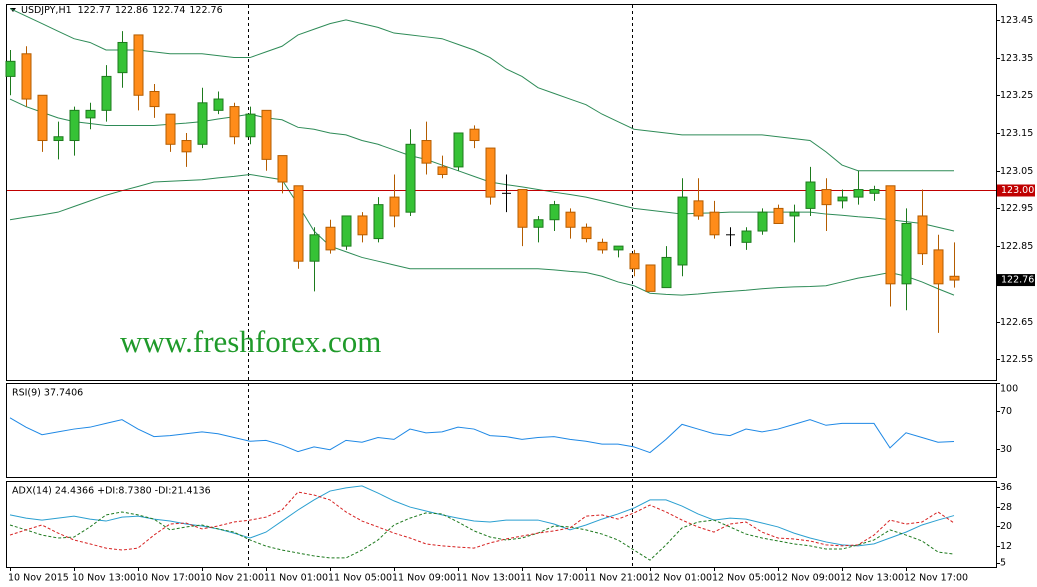  Describe the element at coordinates (1006, 449) in the screenshot. I see `y-tick-label: 30` at that location.